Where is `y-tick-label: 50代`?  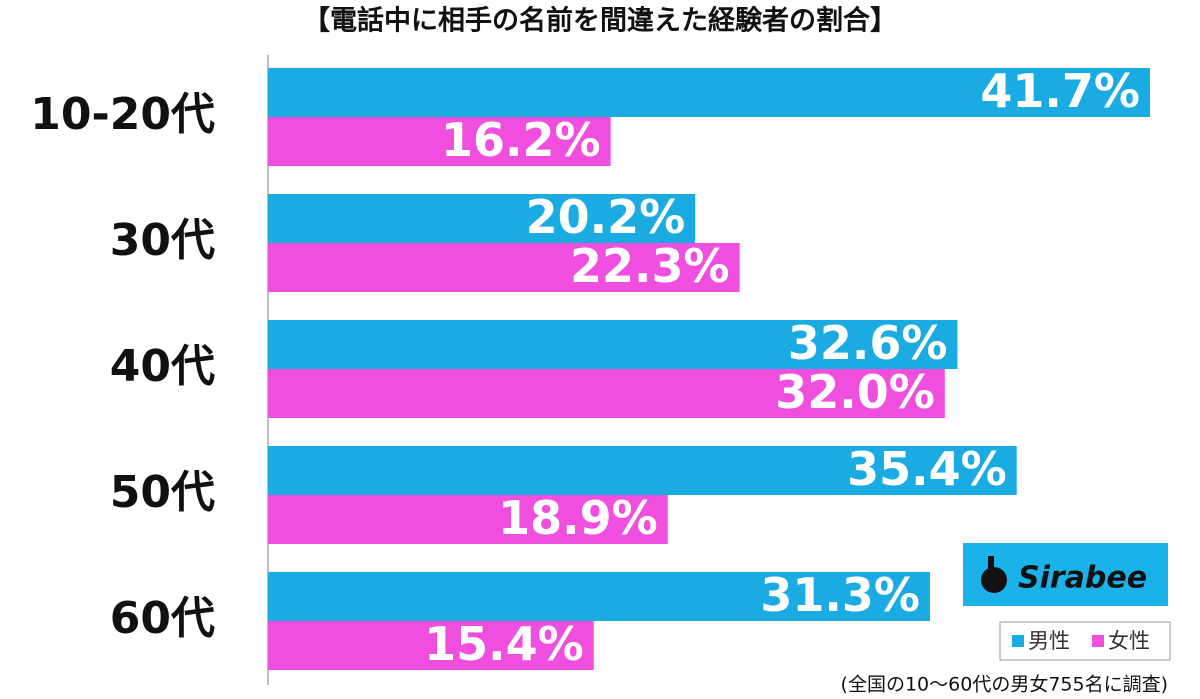
y-tick-label: 50代 is located at coordinates (162, 492).